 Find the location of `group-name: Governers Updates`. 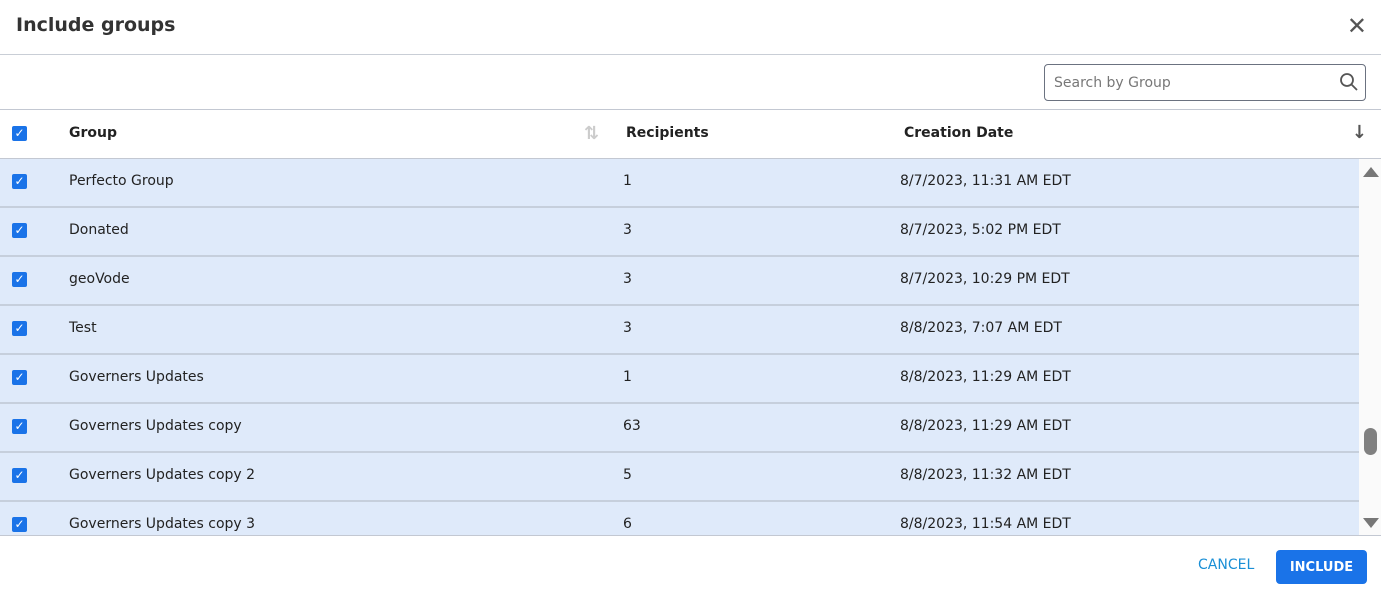

group-name: Governers Updates is located at coordinates (136, 377).